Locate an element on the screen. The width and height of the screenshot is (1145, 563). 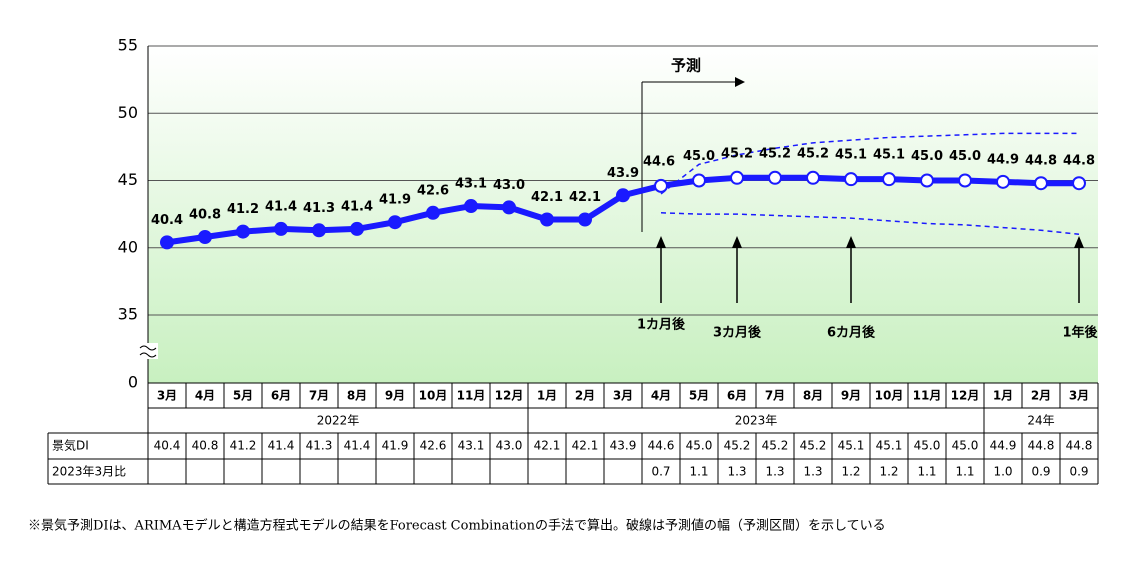
y-tick-label: 55 is located at coordinates (128, 45).